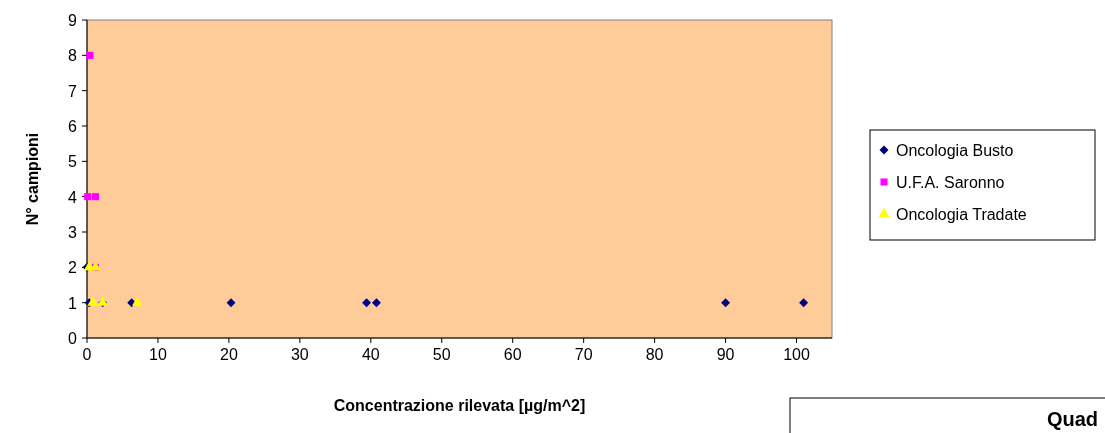  I want to click on text: Quad, so click(1072, 419).